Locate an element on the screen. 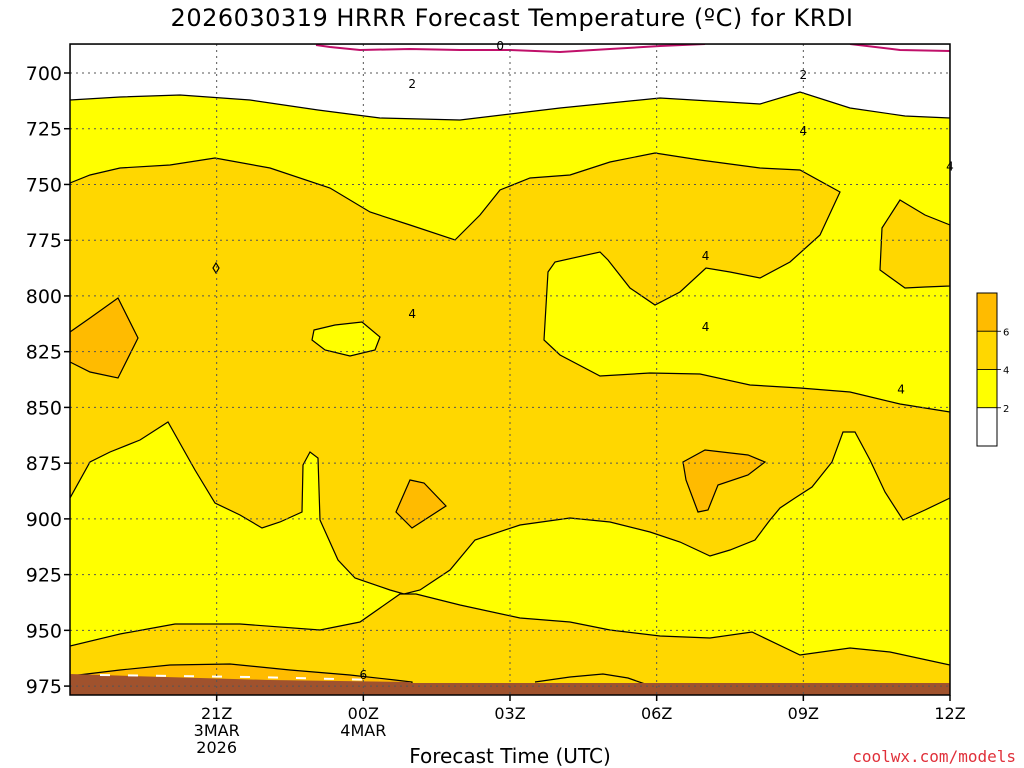 The width and height of the screenshot is (1024, 768). x-tick-label: 3MAR is located at coordinates (217, 730).